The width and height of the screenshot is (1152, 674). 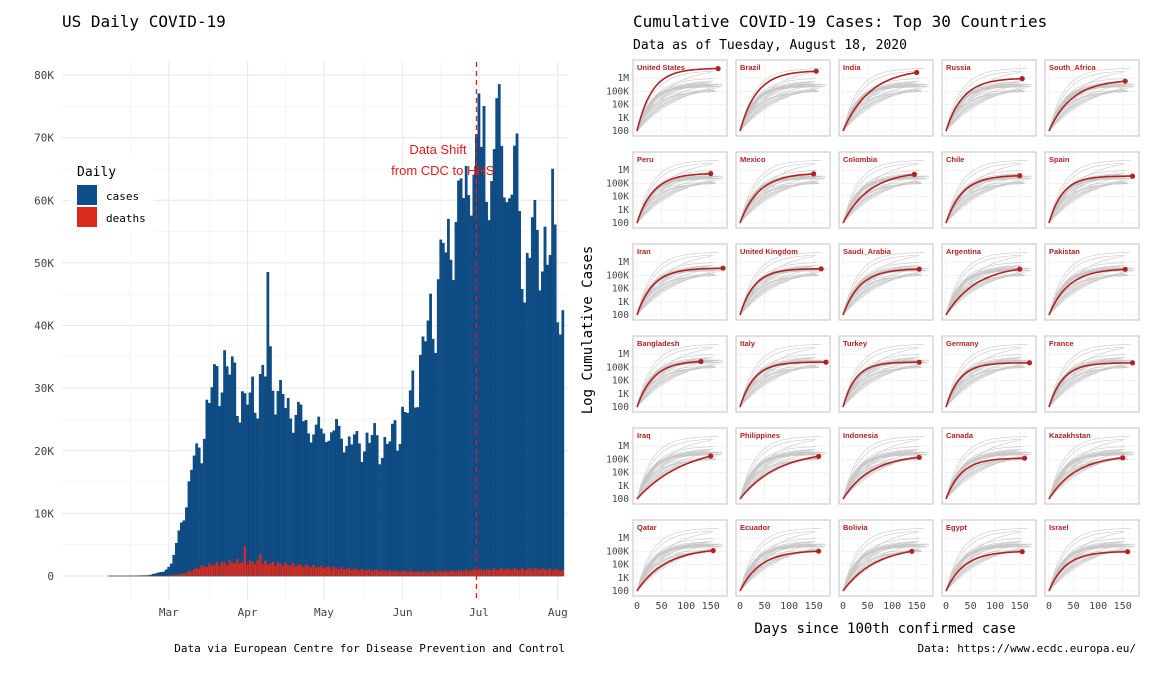 What do you see at coordinates (886, 466) in the screenshot?
I see `panel-Indonesia: Indonesia` at bounding box center [886, 466].